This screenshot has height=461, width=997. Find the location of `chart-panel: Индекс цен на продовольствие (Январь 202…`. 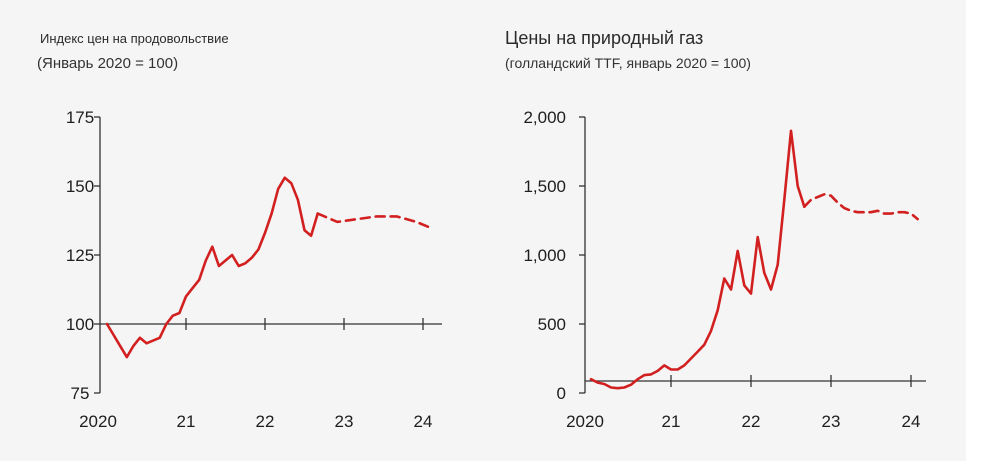

chart-panel: Индекс цен на продовольствие (Январь 202… is located at coordinates (394, 50).